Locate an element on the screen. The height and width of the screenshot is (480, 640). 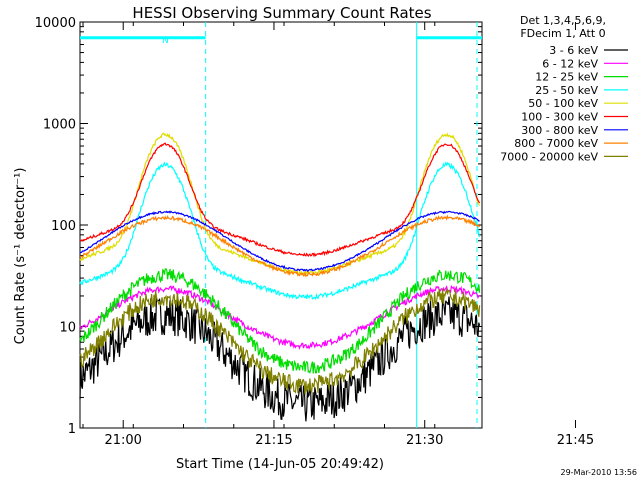
timestamp: 29-Mar-2010 13:56 is located at coordinates (599, 472).